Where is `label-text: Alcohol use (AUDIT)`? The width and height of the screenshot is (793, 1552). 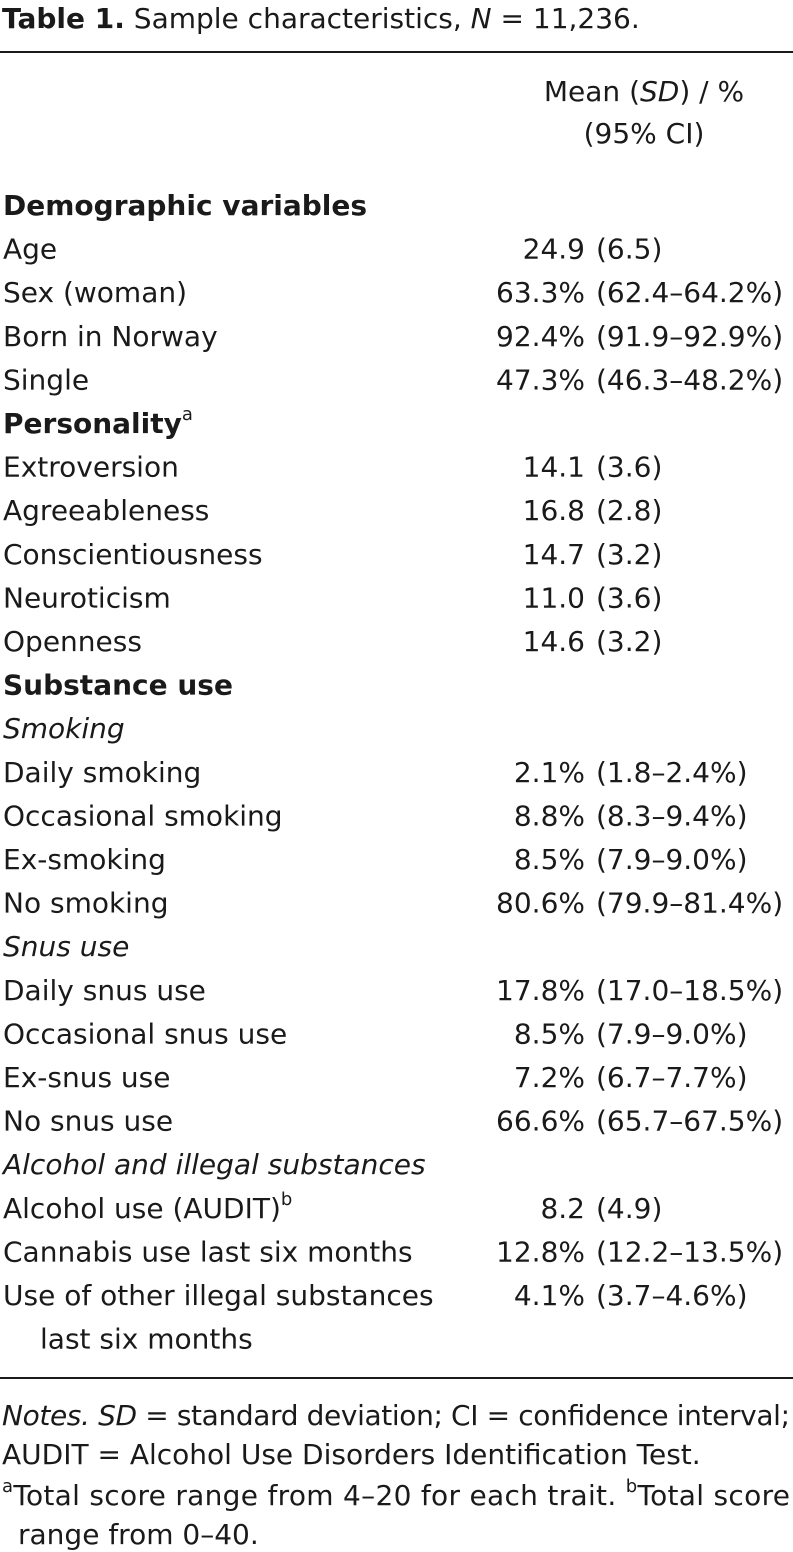
label-text: Alcohol use (AUDIT) is located at coordinates (142, 1208).